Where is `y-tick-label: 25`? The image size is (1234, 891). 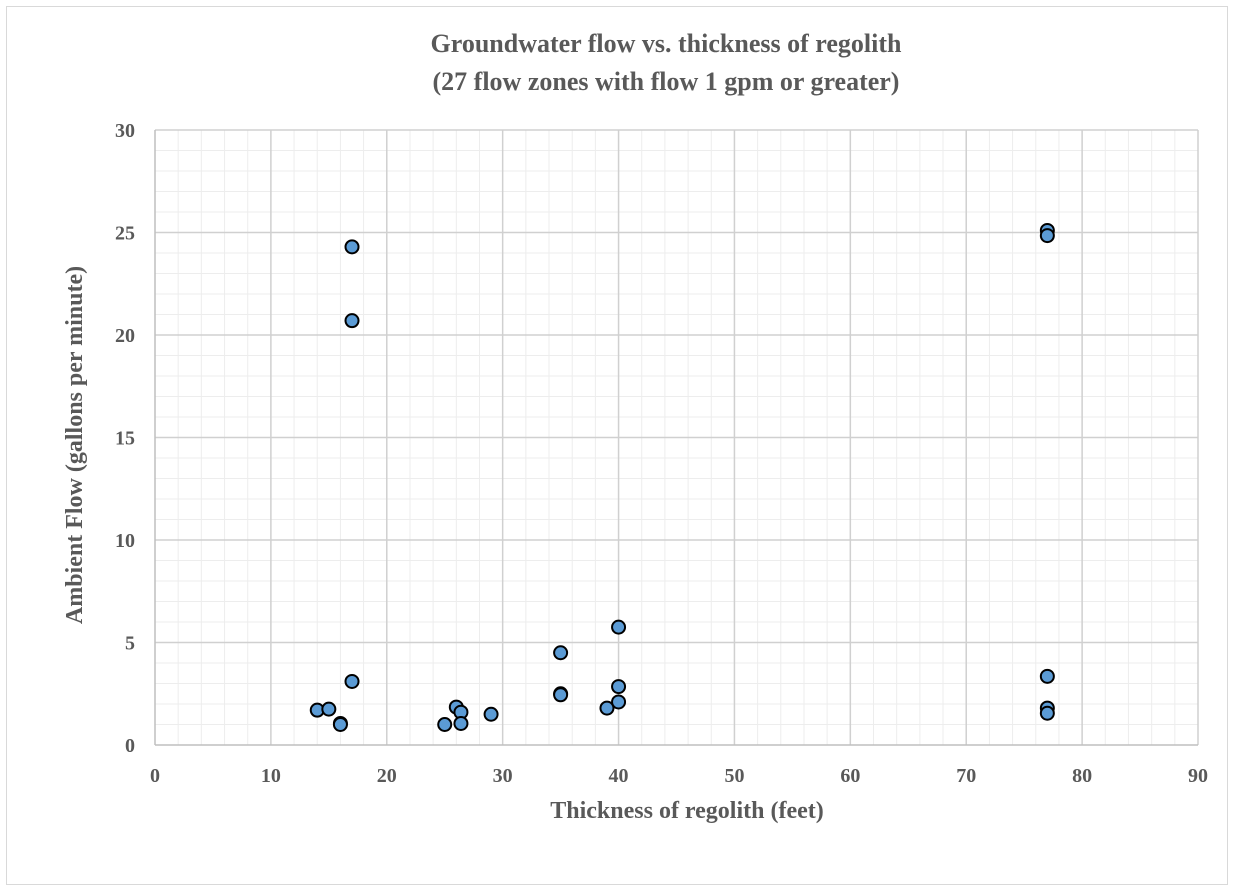 y-tick-label: 25 is located at coordinates (125, 234).